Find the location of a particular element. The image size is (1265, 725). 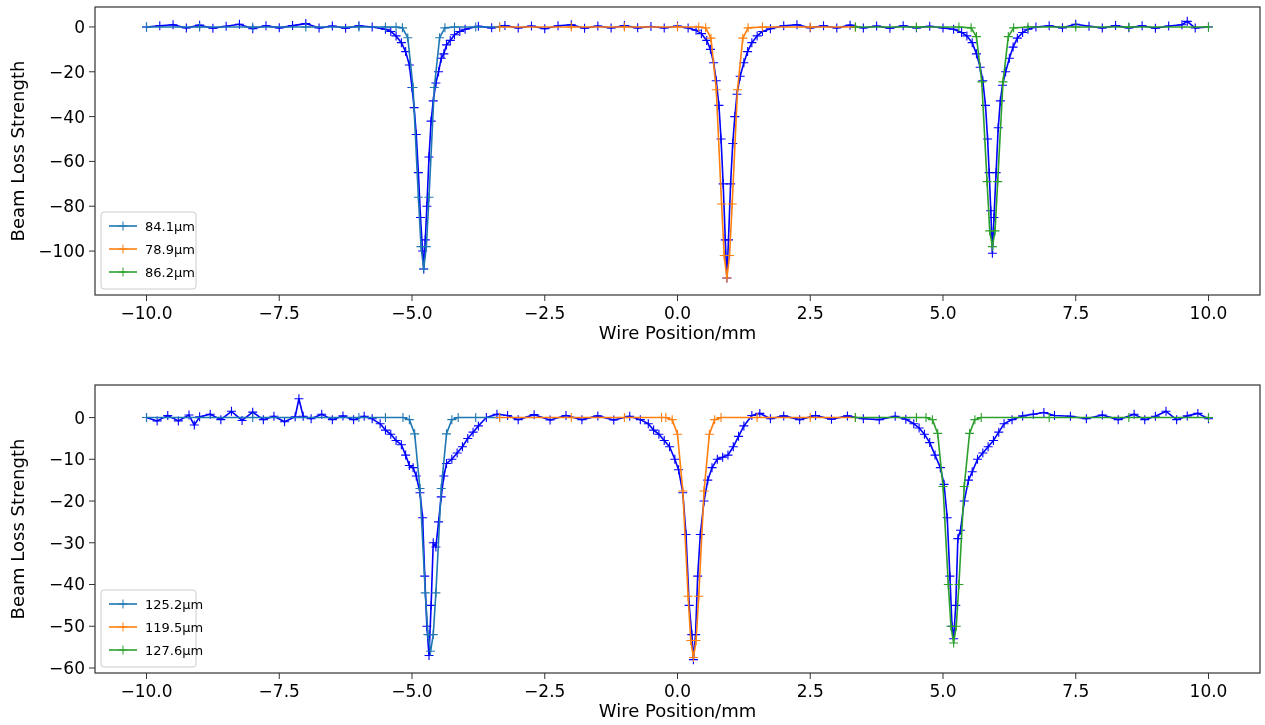

y-tick-label: −100 is located at coordinates (61, 251).